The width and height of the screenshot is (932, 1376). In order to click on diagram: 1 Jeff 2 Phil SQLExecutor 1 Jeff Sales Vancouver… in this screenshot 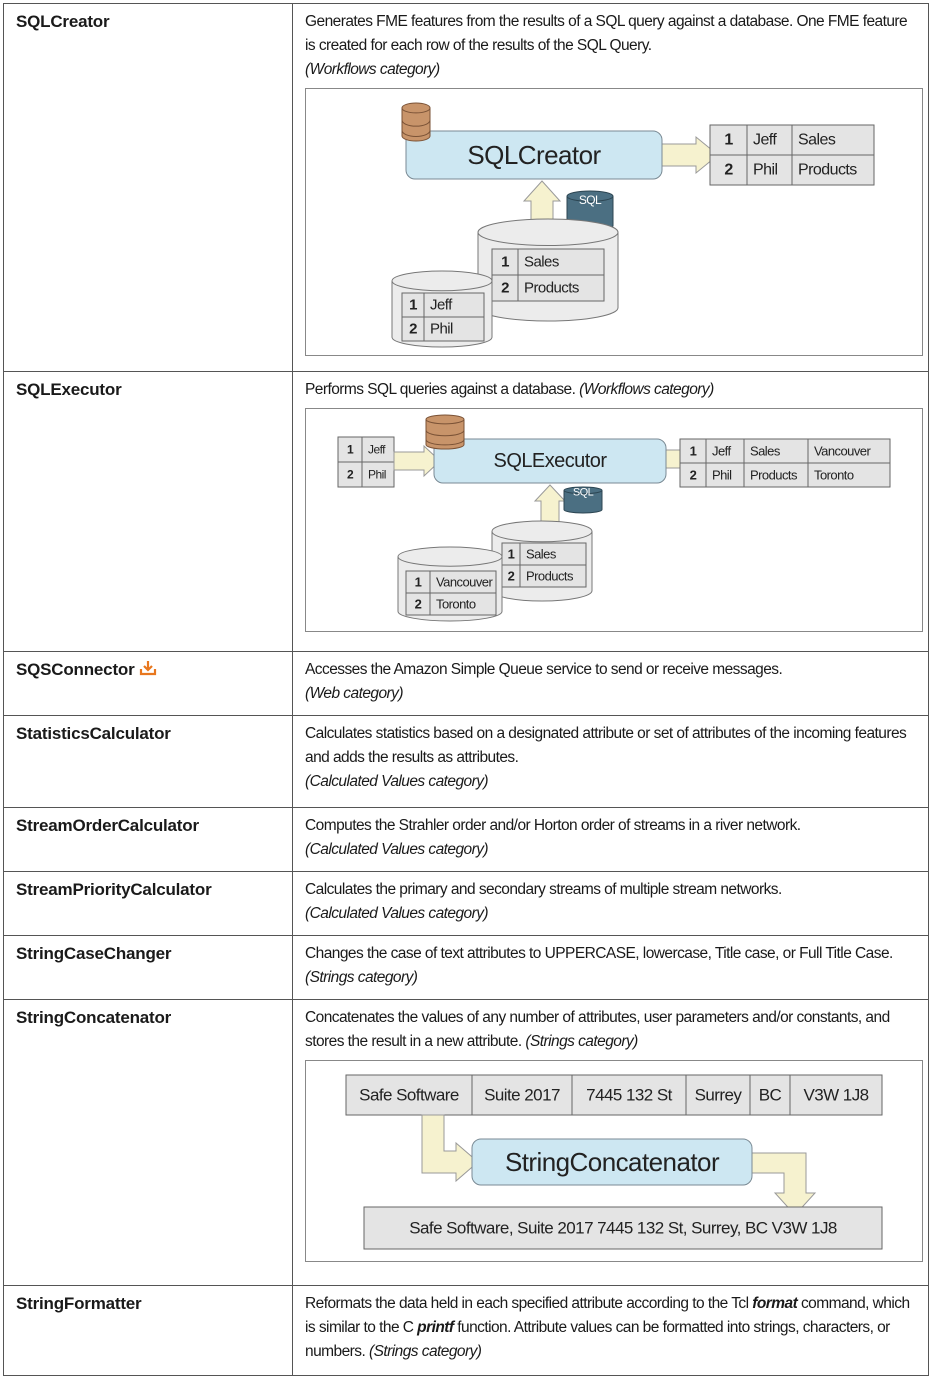, I will do `click(614, 520)`.